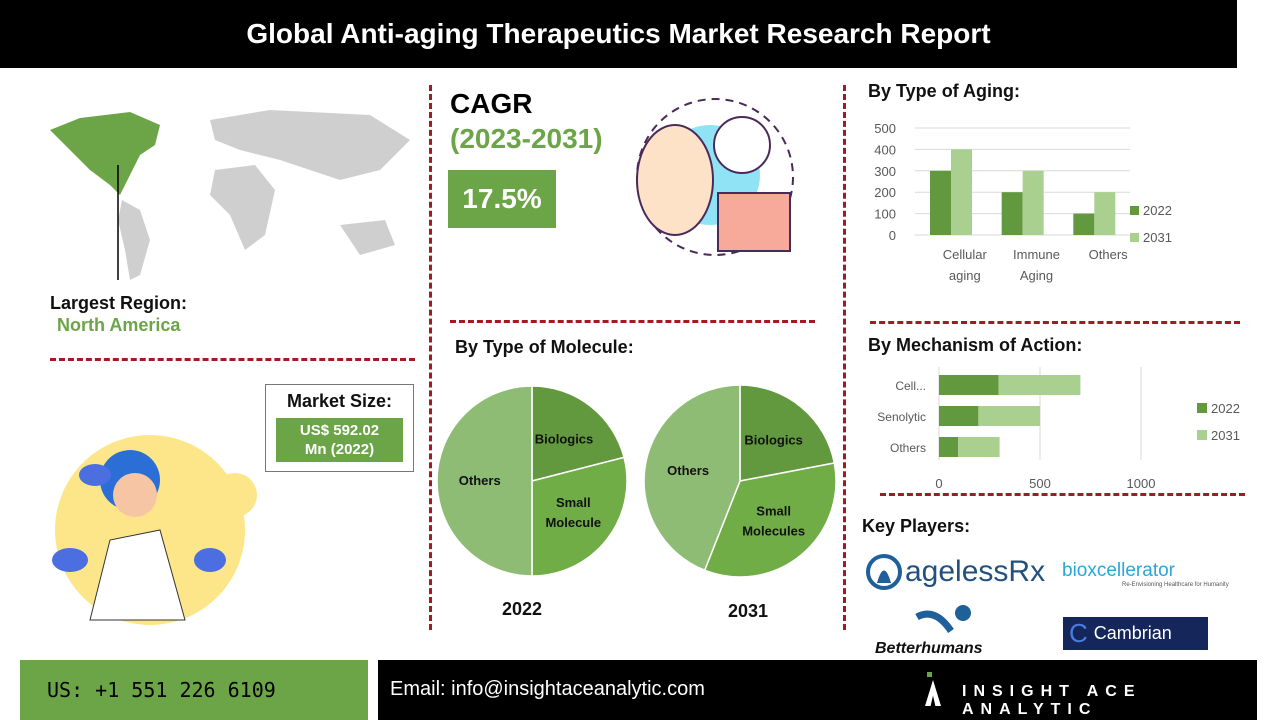  What do you see at coordinates (916, 526) in the screenshot?
I see `key-players-title: Key Players:` at bounding box center [916, 526].